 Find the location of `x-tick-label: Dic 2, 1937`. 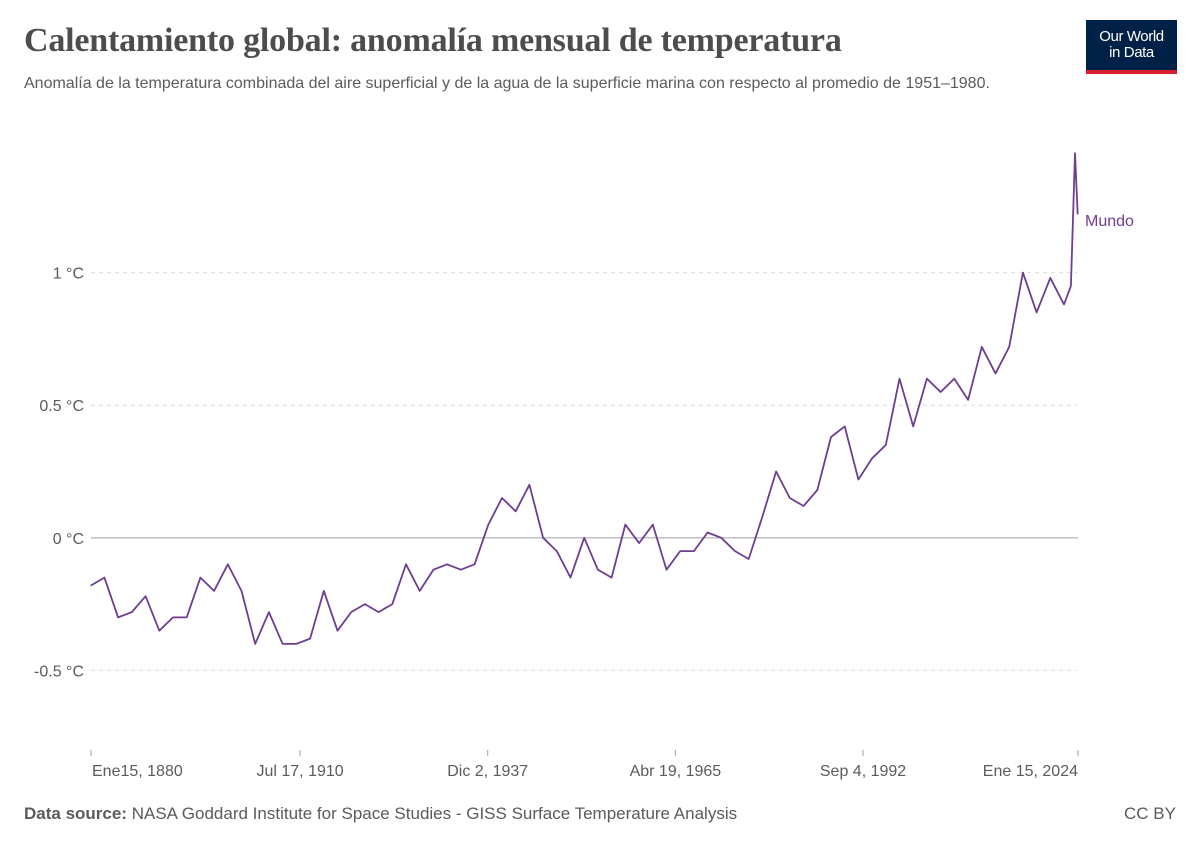

x-tick-label: Dic 2, 1937 is located at coordinates (487, 771).